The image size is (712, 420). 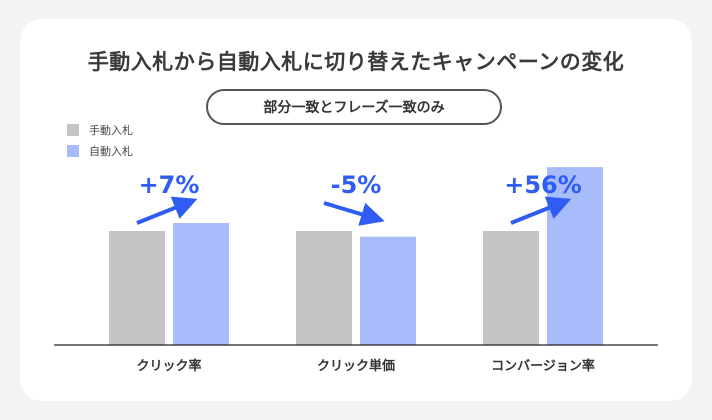 What do you see at coordinates (543, 366) in the screenshot?
I see `category-label-2: コンバージョン率` at bounding box center [543, 366].